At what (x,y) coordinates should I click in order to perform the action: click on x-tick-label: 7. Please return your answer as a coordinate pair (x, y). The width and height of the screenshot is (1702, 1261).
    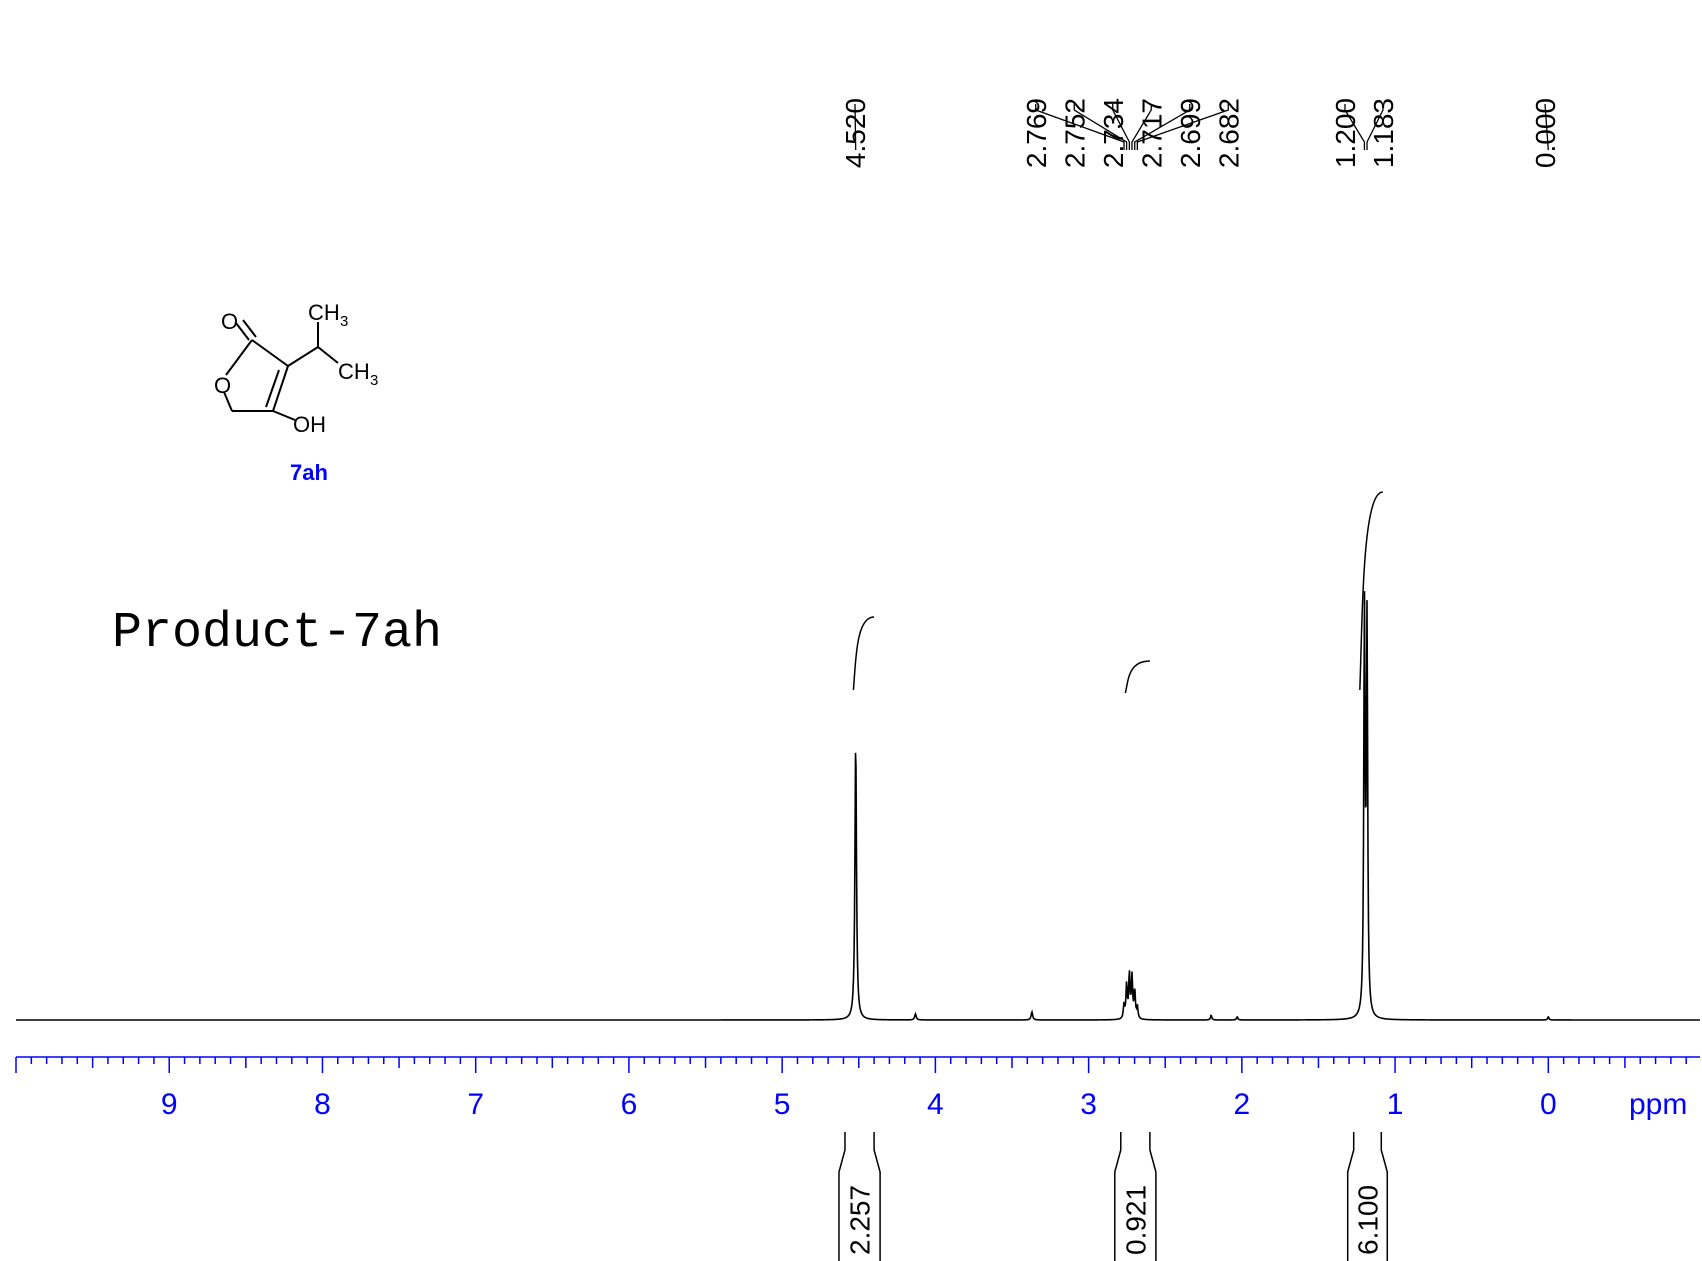
    Looking at the image, I should click on (475, 1104).